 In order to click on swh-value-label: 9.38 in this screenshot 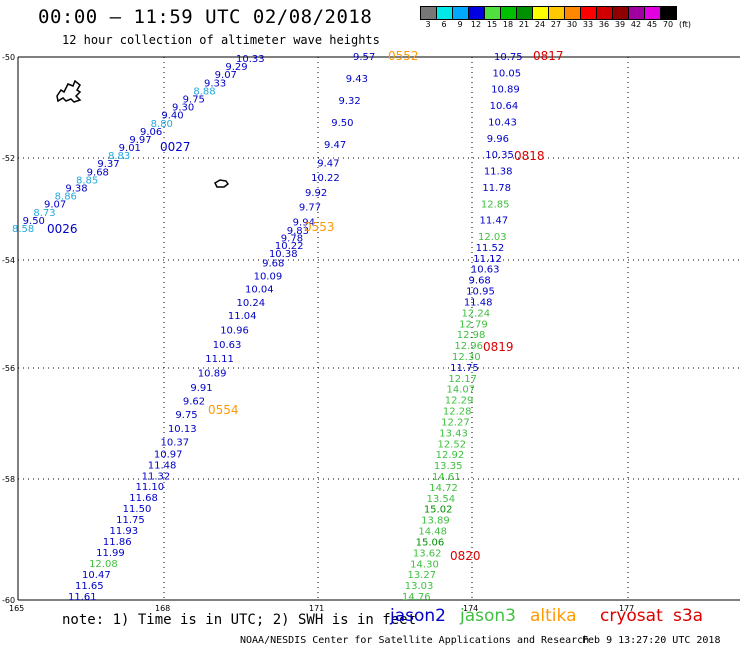, I will do `click(76, 189)`.